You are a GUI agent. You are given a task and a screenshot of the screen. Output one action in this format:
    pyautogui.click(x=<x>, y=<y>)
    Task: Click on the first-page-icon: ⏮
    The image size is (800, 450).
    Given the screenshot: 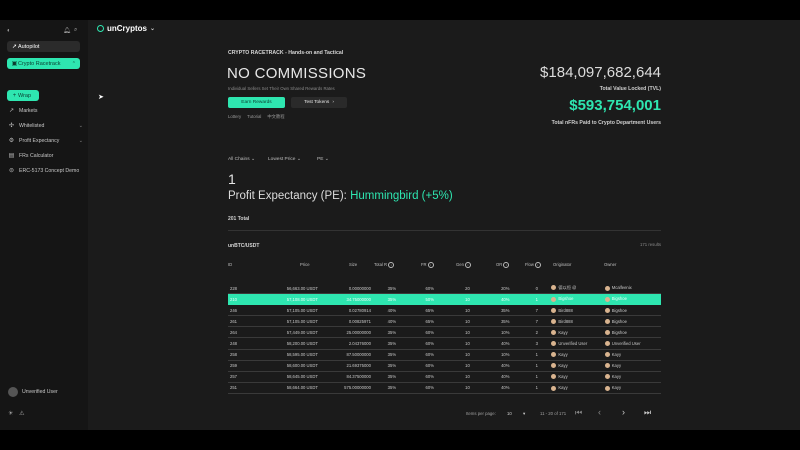 What is the action you would take?
    pyautogui.click(x=579, y=412)
    